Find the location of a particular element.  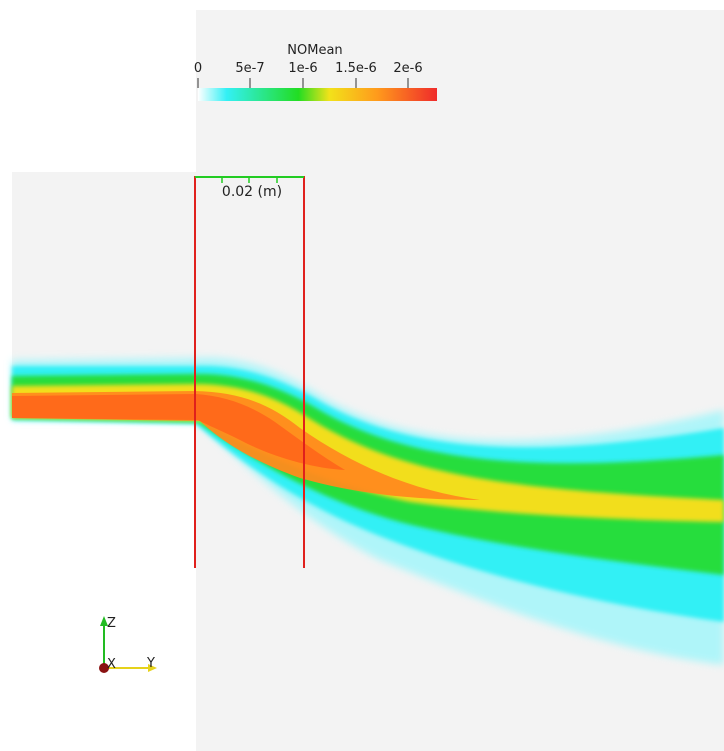

y-axis-arrow-icon is located at coordinates (152, 668).